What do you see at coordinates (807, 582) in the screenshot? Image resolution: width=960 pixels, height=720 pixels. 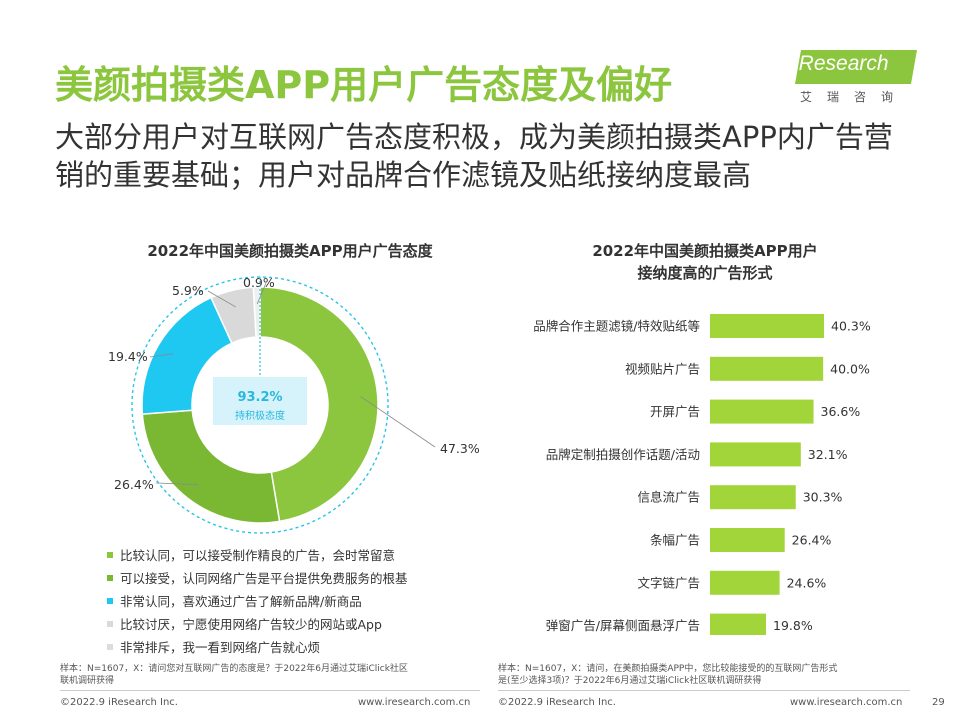 I see `bar-value-label: 24.6%` at bounding box center [807, 582].